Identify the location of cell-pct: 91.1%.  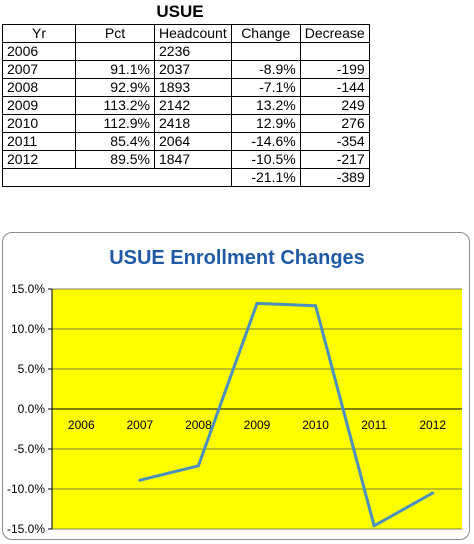
(115, 69).